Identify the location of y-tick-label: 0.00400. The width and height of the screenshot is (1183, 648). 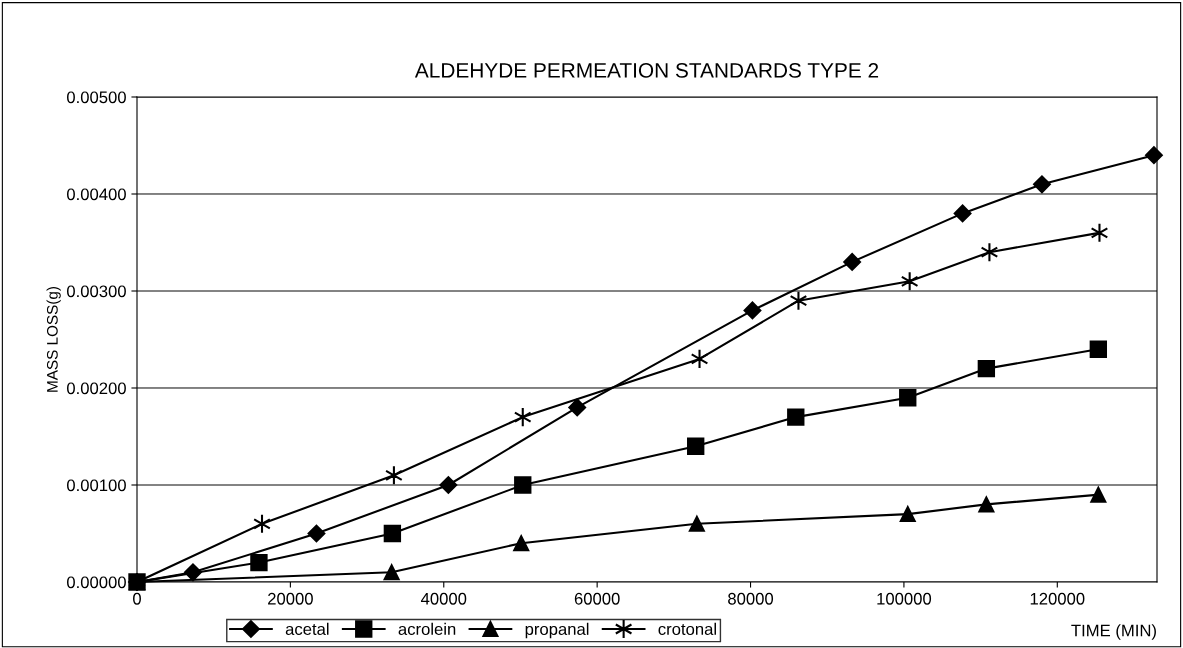
(96, 194).